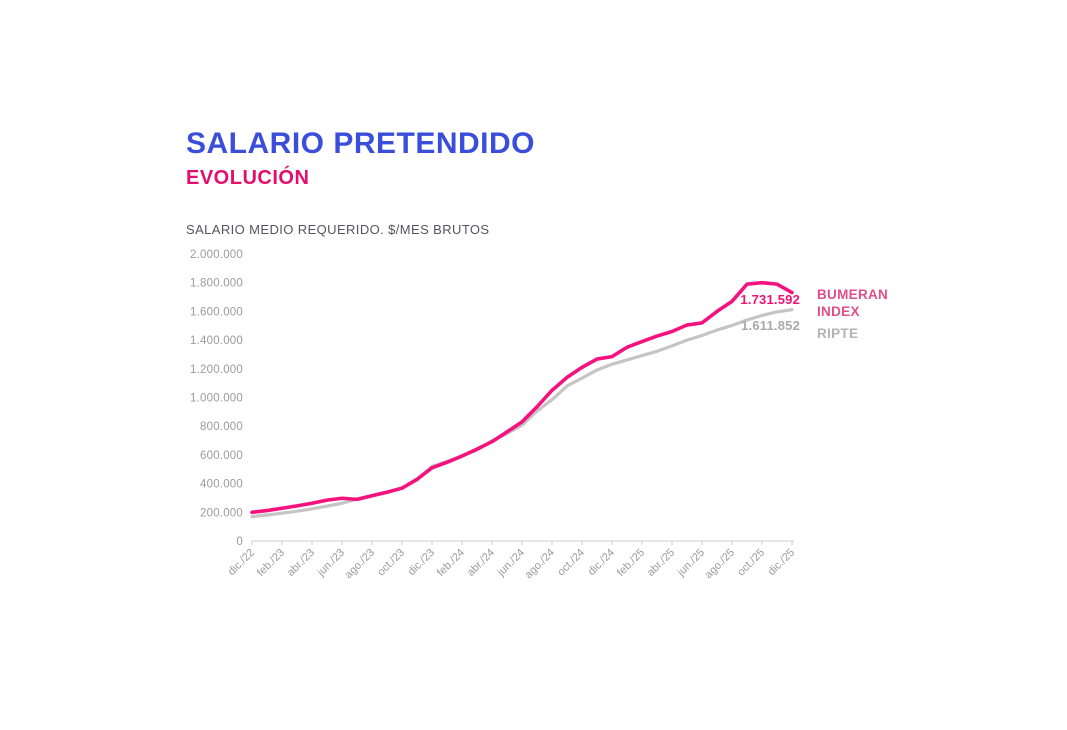 Image resolution: width=1067 pixels, height=730 pixels. Describe the element at coordinates (301, 563) in the screenshot. I see `x-axis-tick-label: abr./23` at that location.